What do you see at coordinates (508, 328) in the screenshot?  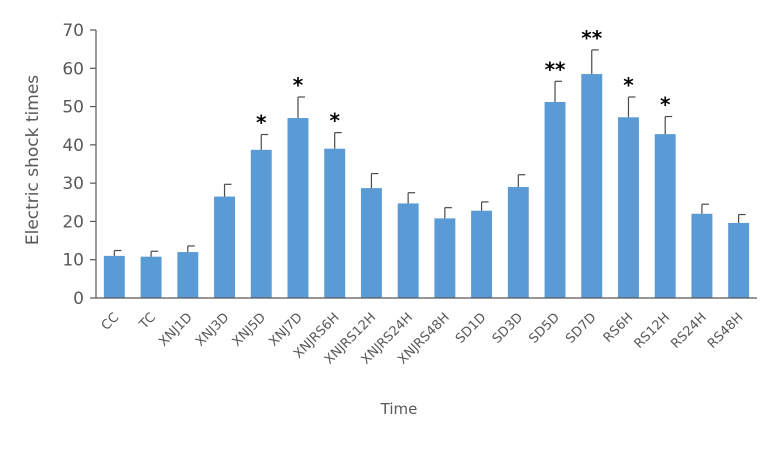 I see `x-tick-label: SD3D` at bounding box center [508, 328].